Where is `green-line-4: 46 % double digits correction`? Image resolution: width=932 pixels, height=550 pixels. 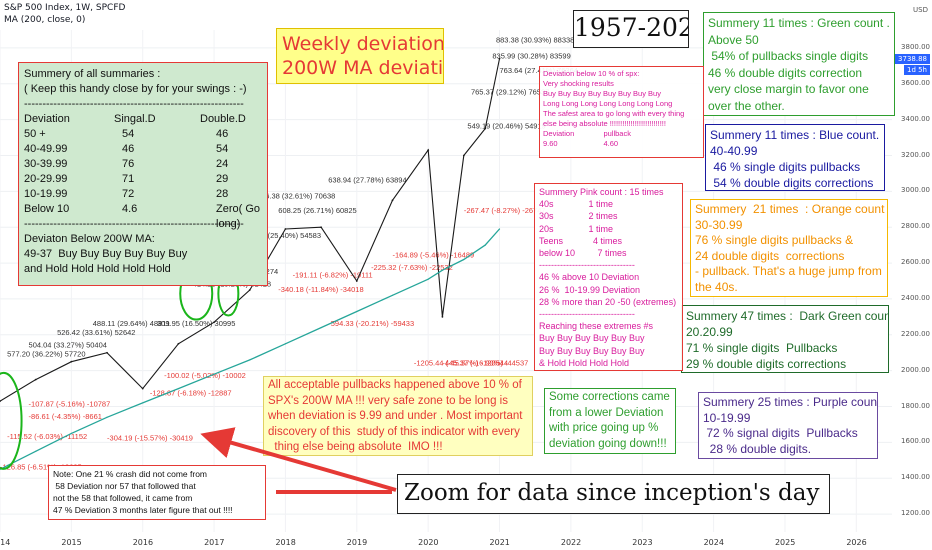 green-line-4: 46 % double digits correction is located at coordinates (785, 72).